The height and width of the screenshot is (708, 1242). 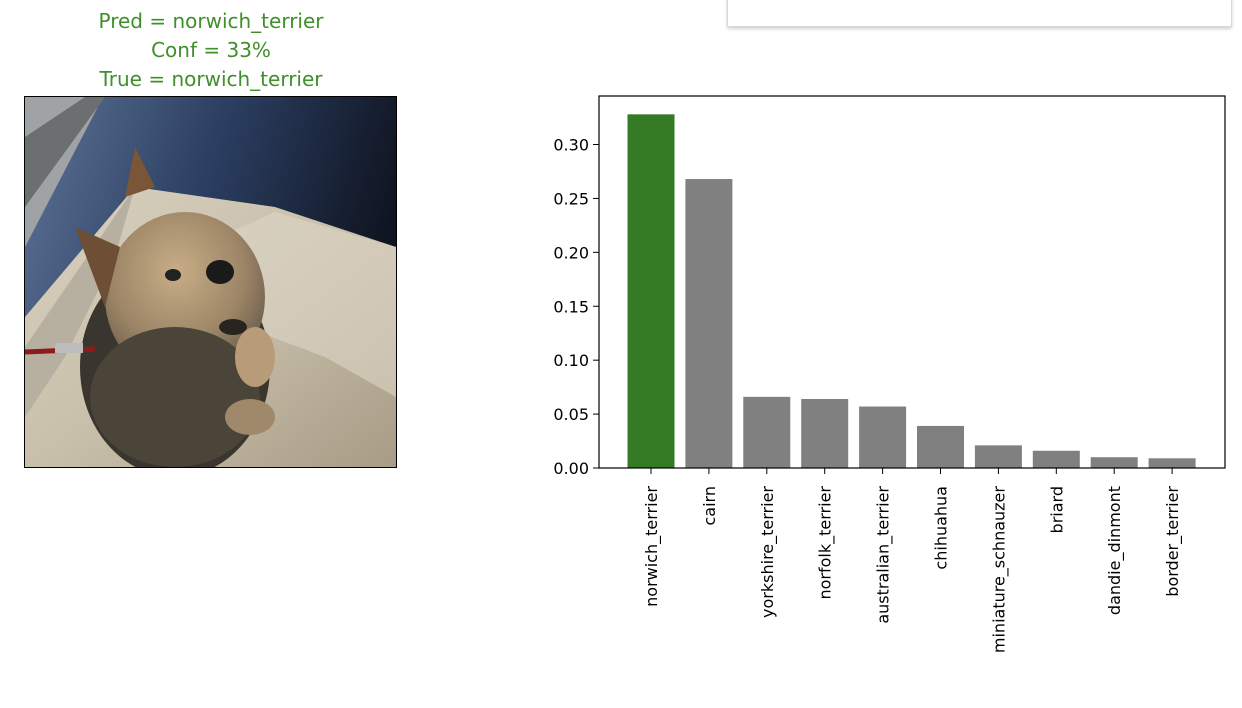 What do you see at coordinates (1056, 509) in the screenshot?
I see `x-tick-label-briard: briard` at bounding box center [1056, 509].